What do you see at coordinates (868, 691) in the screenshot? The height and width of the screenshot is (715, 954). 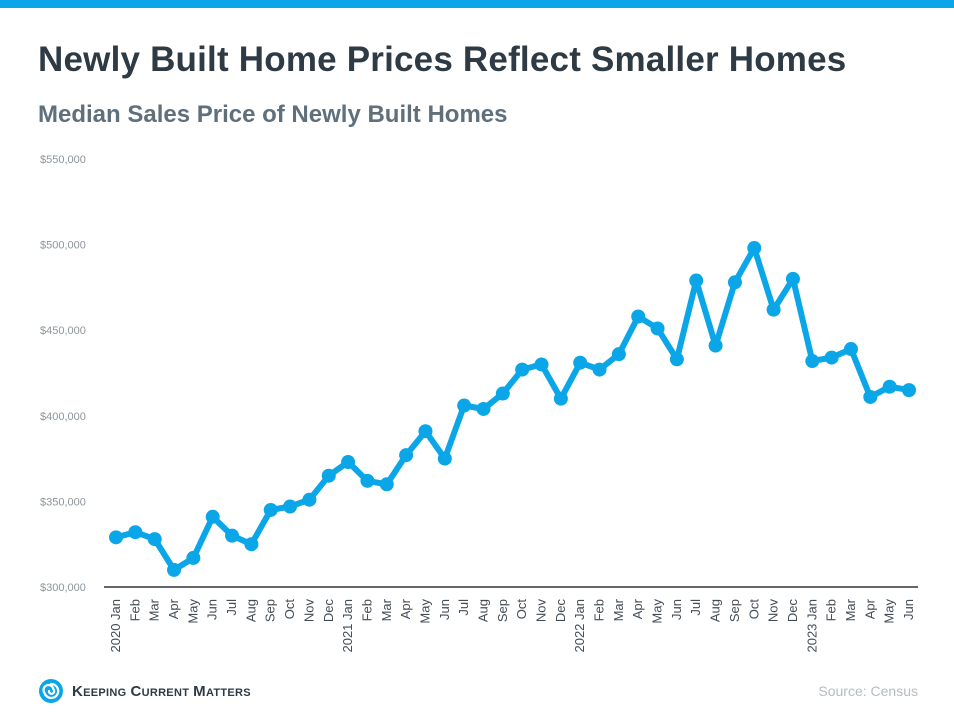 I see `source-note: Source: Census` at bounding box center [868, 691].